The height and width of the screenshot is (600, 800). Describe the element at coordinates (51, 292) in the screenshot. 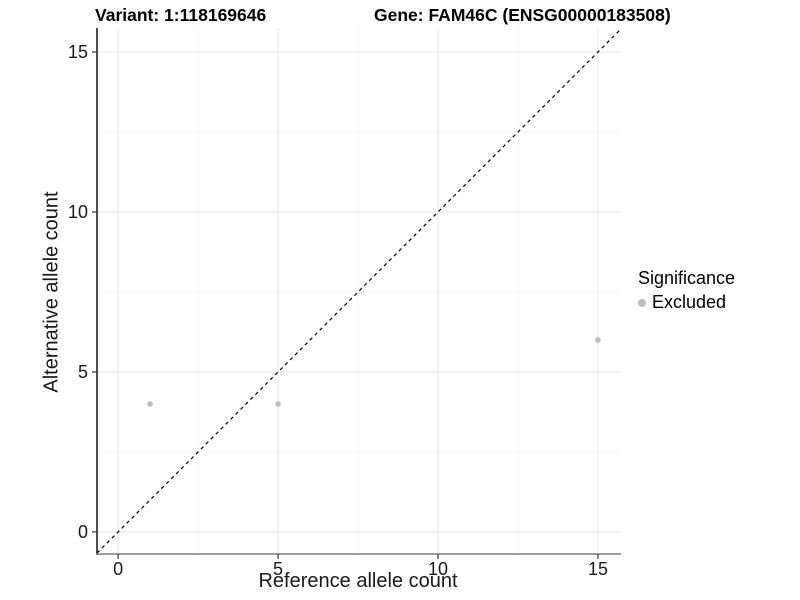

I see `y-axis-title: Alternative allele count` at that location.